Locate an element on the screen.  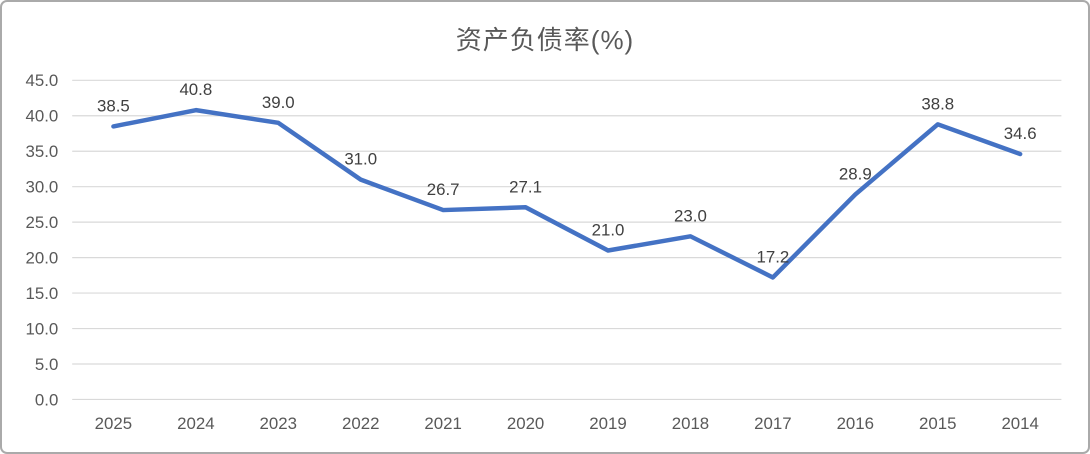
x-axis-tick-label: 2014 is located at coordinates (1019, 423).